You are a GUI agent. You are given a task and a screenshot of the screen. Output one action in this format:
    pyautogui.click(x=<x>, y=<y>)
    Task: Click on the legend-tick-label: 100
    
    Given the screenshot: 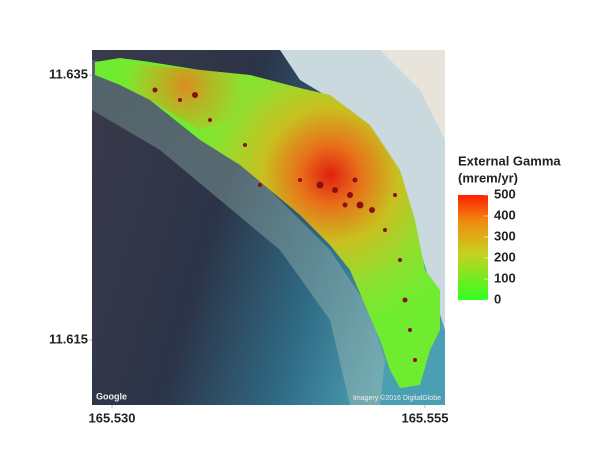 What is the action you would take?
    pyautogui.click(x=505, y=277)
    